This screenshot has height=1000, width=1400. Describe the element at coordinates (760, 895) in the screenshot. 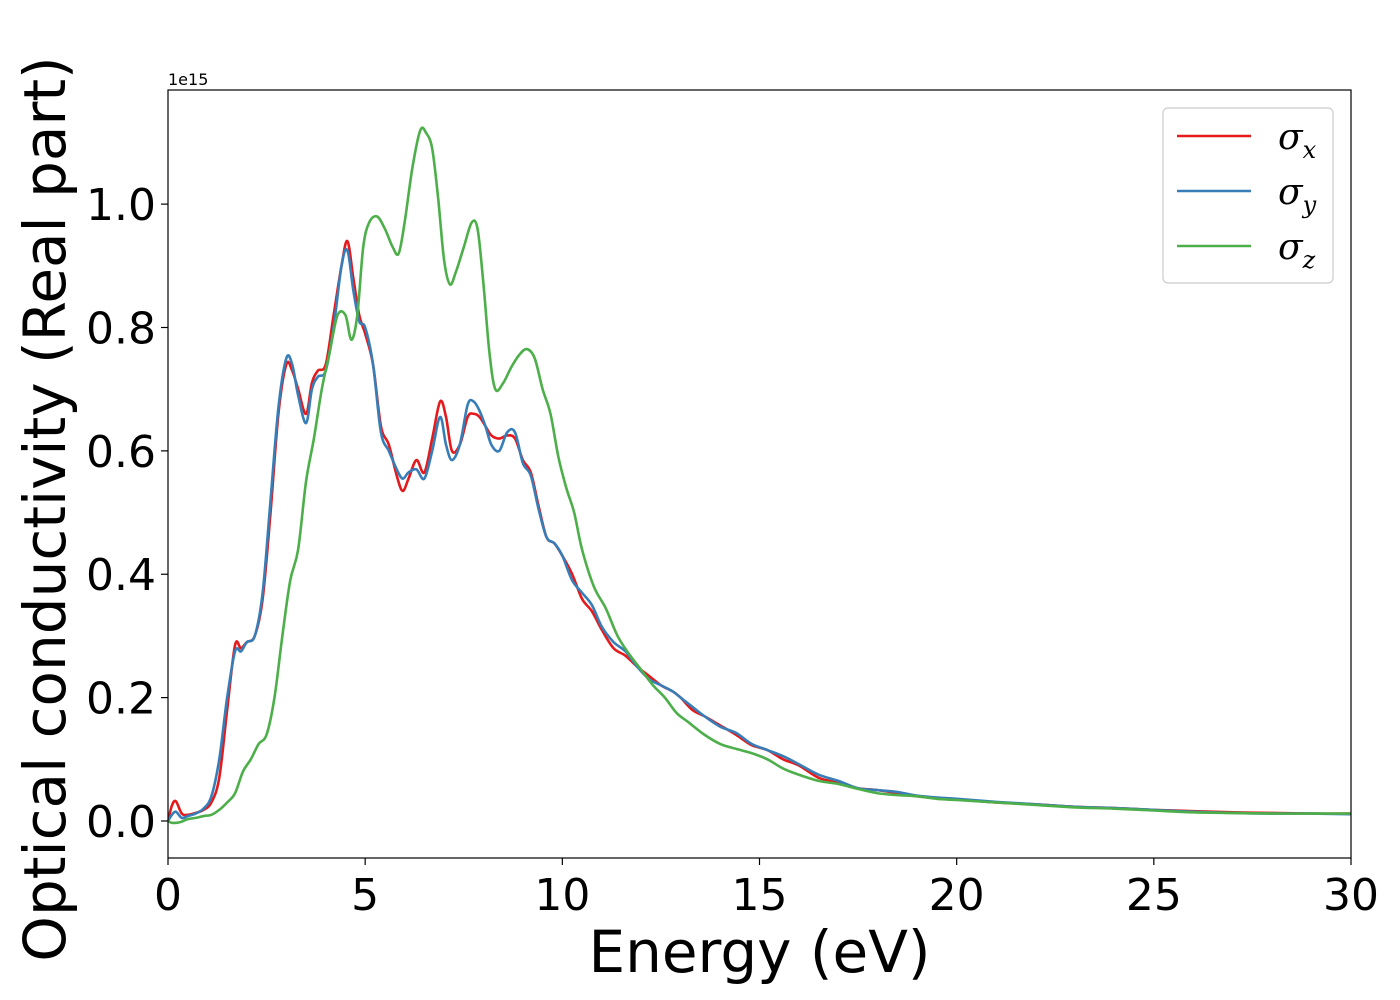

I see `x-tick-label: 15` at that location.